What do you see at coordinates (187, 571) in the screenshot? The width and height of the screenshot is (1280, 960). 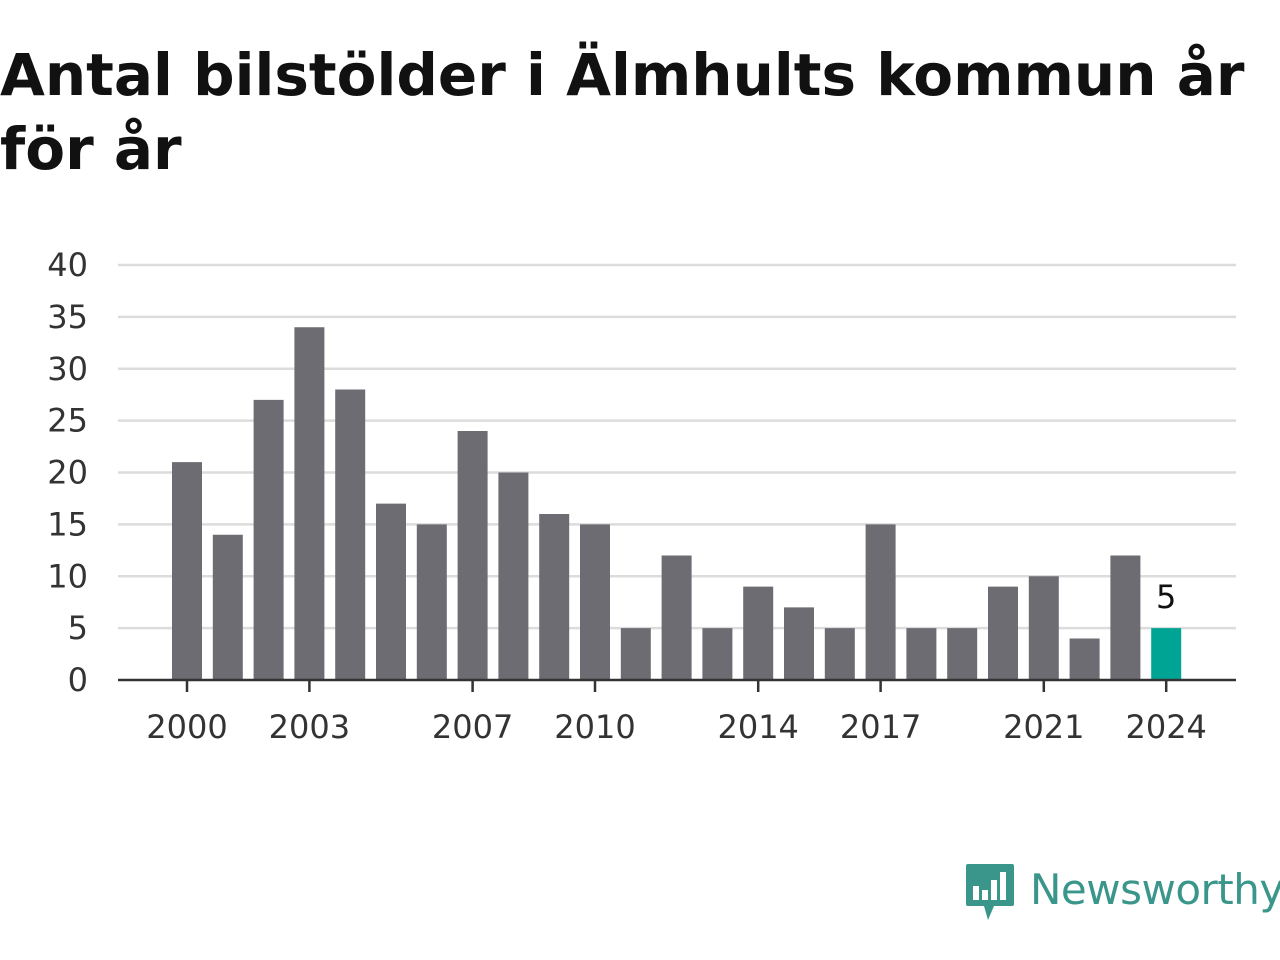 I see `bar-2000` at bounding box center [187, 571].